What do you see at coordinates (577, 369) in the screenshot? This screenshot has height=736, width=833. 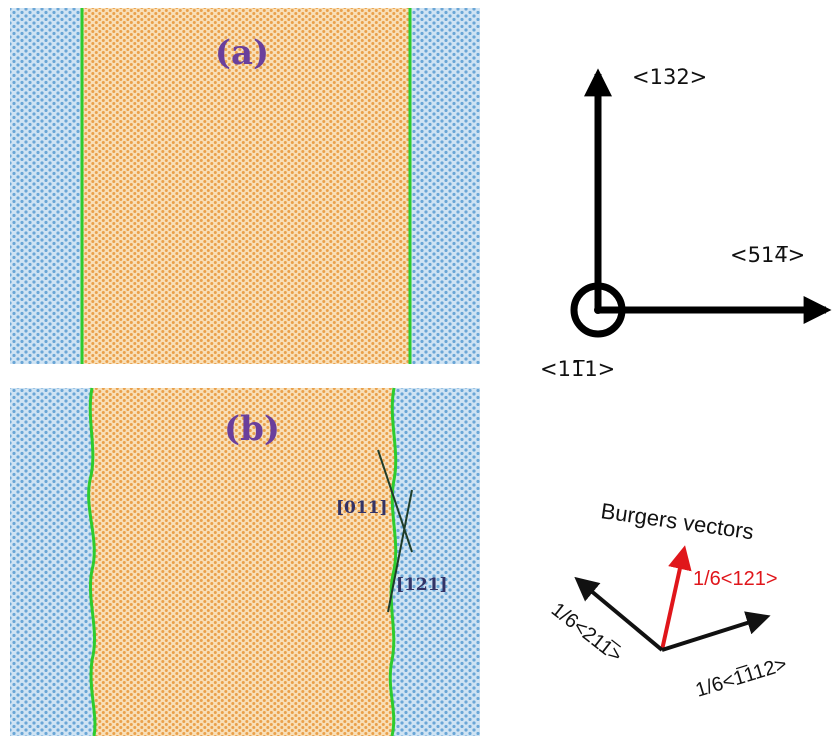 I see `axis-out-of-plane-label: <11̅1>` at bounding box center [577, 369].